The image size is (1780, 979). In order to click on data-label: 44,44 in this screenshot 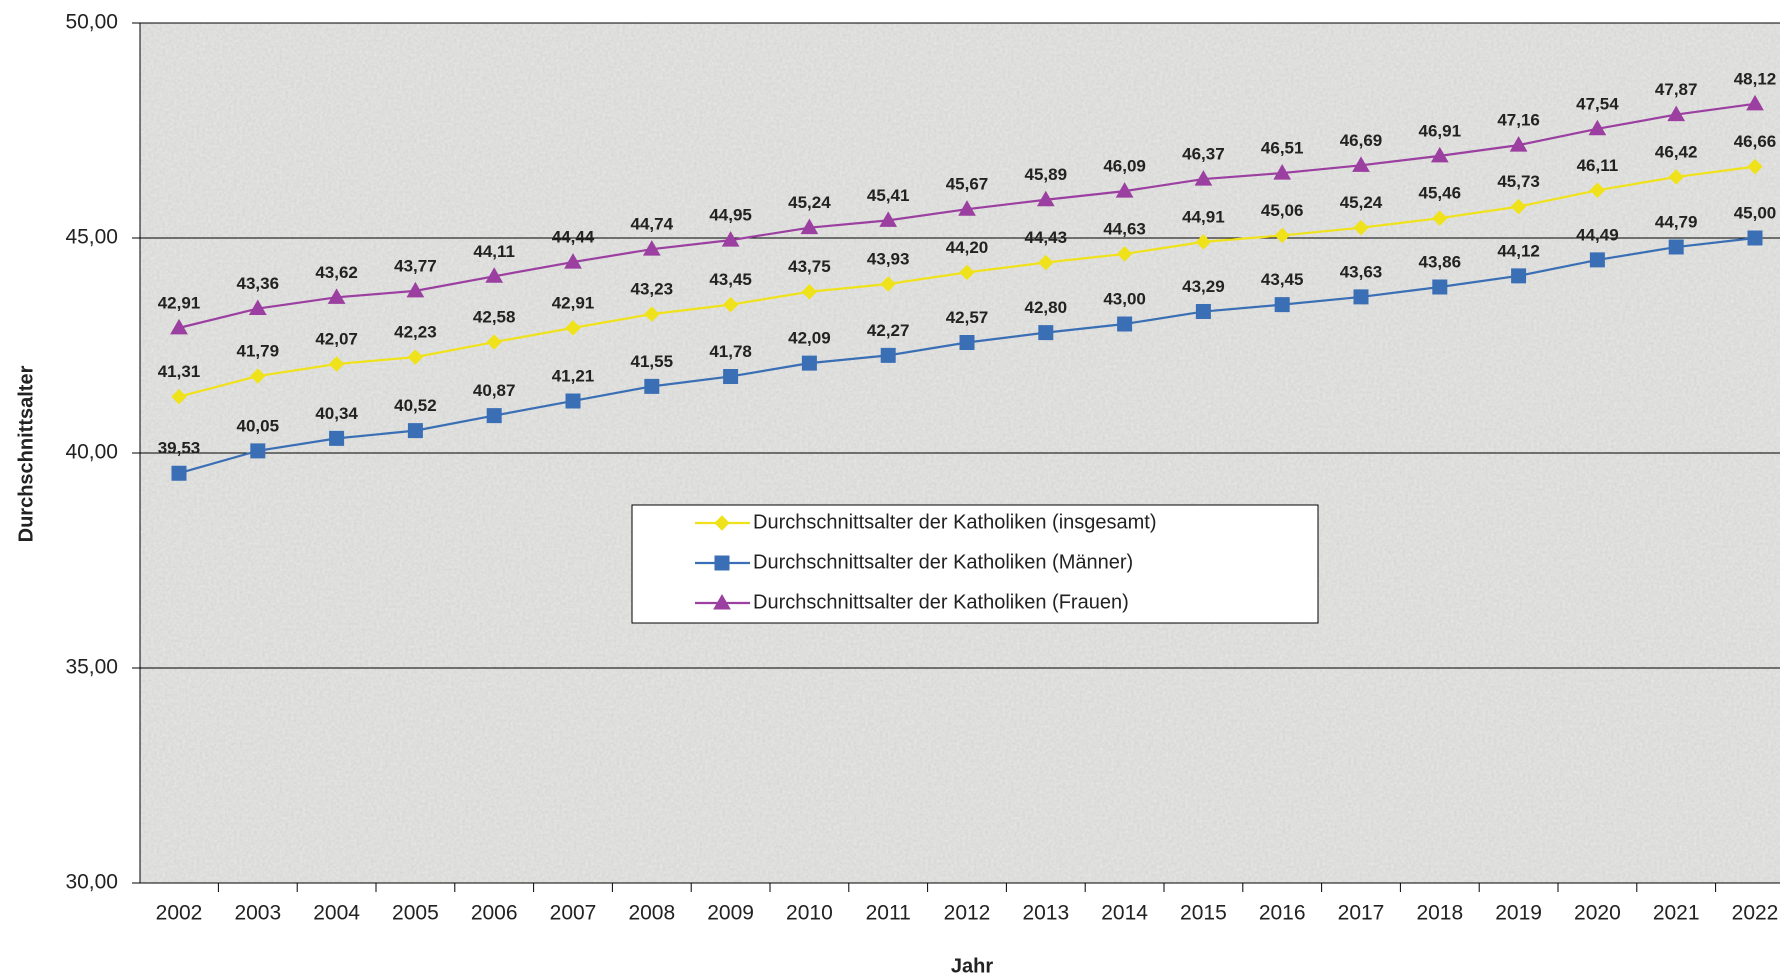, I will do `click(573, 237)`.